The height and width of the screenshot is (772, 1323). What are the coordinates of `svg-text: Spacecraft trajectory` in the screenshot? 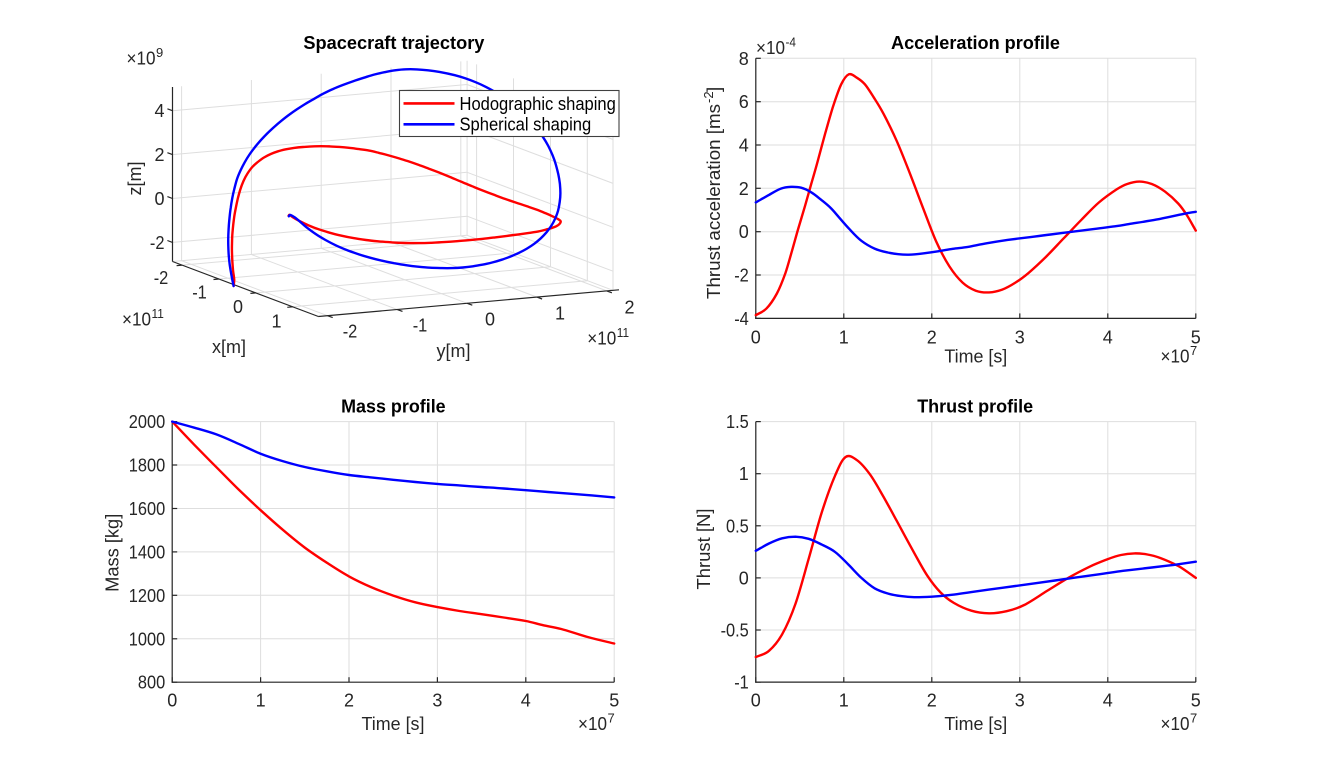 It's located at (394, 42).